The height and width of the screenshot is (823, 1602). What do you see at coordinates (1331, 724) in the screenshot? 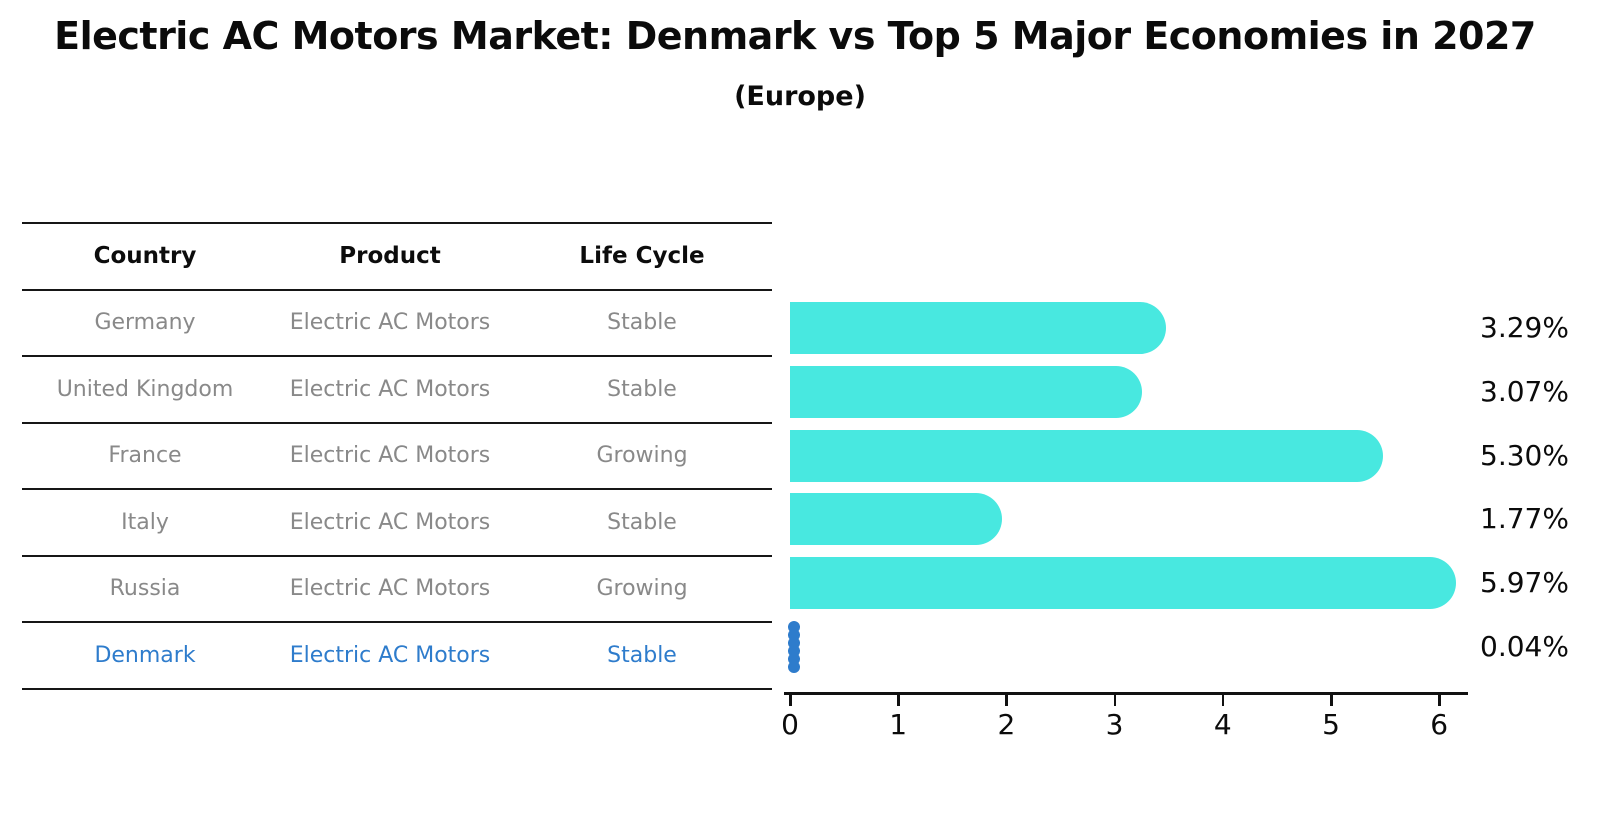
I see `x-axis-tick-label: 5` at bounding box center [1331, 724].